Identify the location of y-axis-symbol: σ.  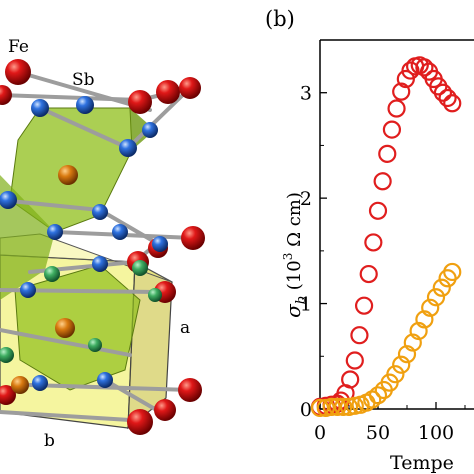
(293, 310).